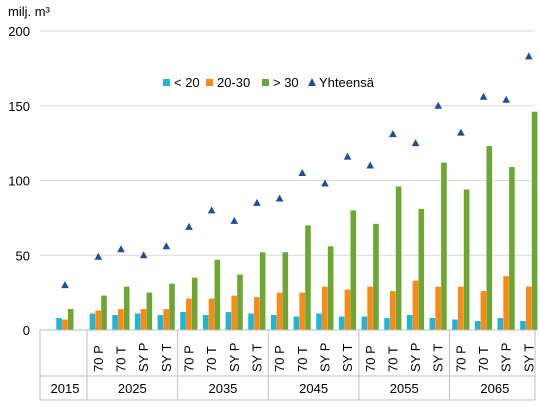 Image resolution: width=539 pixels, height=407 pixels. What do you see at coordinates (233, 82) in the screenshot?
I see `legend-label: 20-30` at bounding box center [233, 82].